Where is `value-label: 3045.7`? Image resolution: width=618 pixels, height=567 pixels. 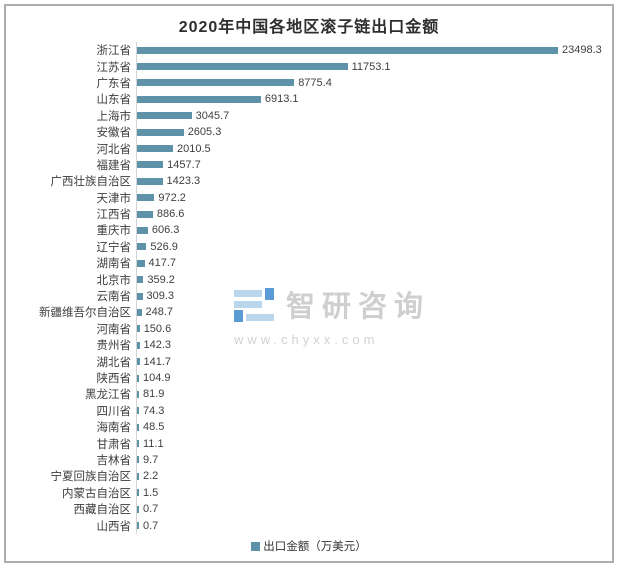 value-label: 3045.7 is located at coordinates (212, 115).